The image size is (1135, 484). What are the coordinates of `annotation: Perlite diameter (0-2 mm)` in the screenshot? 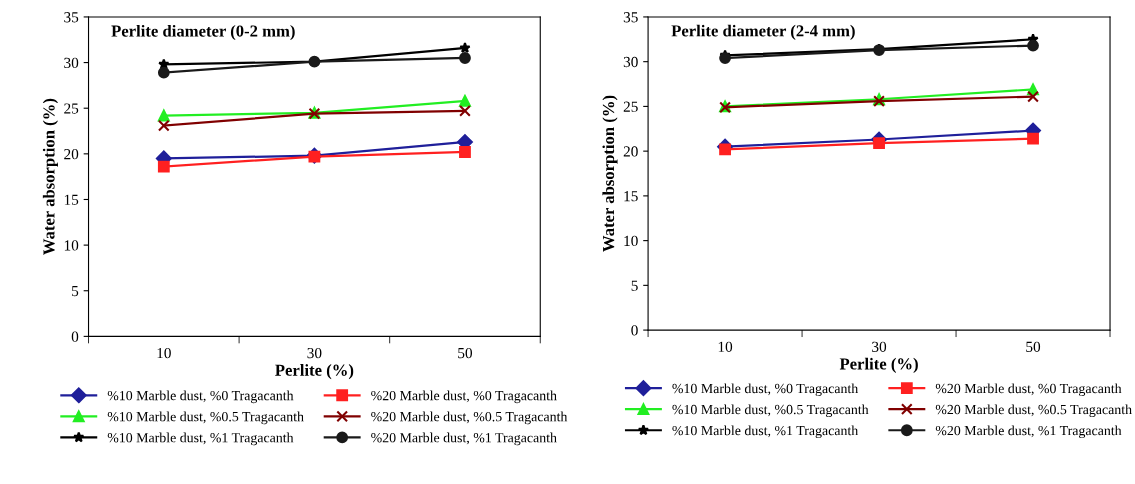 It's located at (203, 32).